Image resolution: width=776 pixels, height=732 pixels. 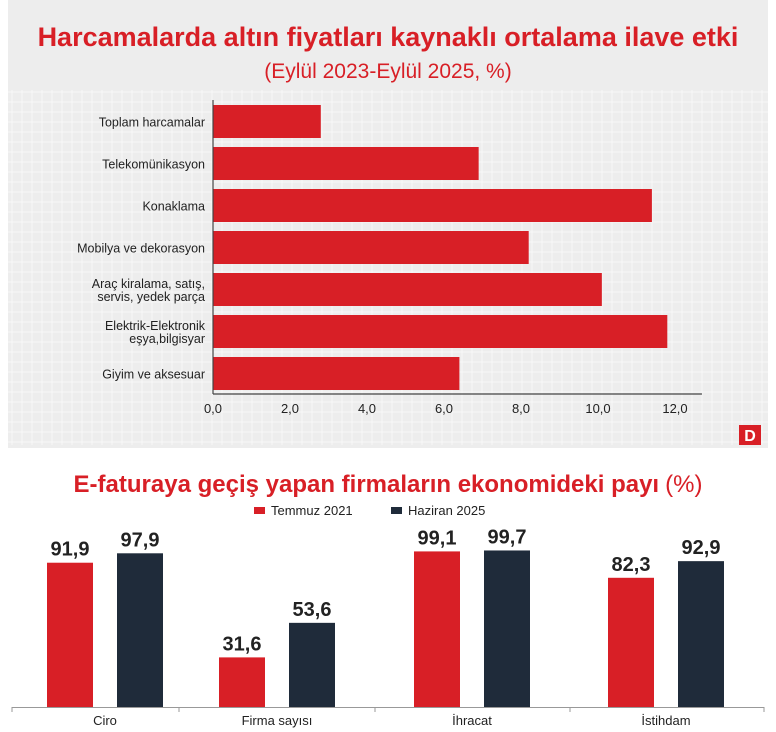 I want to click on data-label: 97,9, so click(x=140, y=540).